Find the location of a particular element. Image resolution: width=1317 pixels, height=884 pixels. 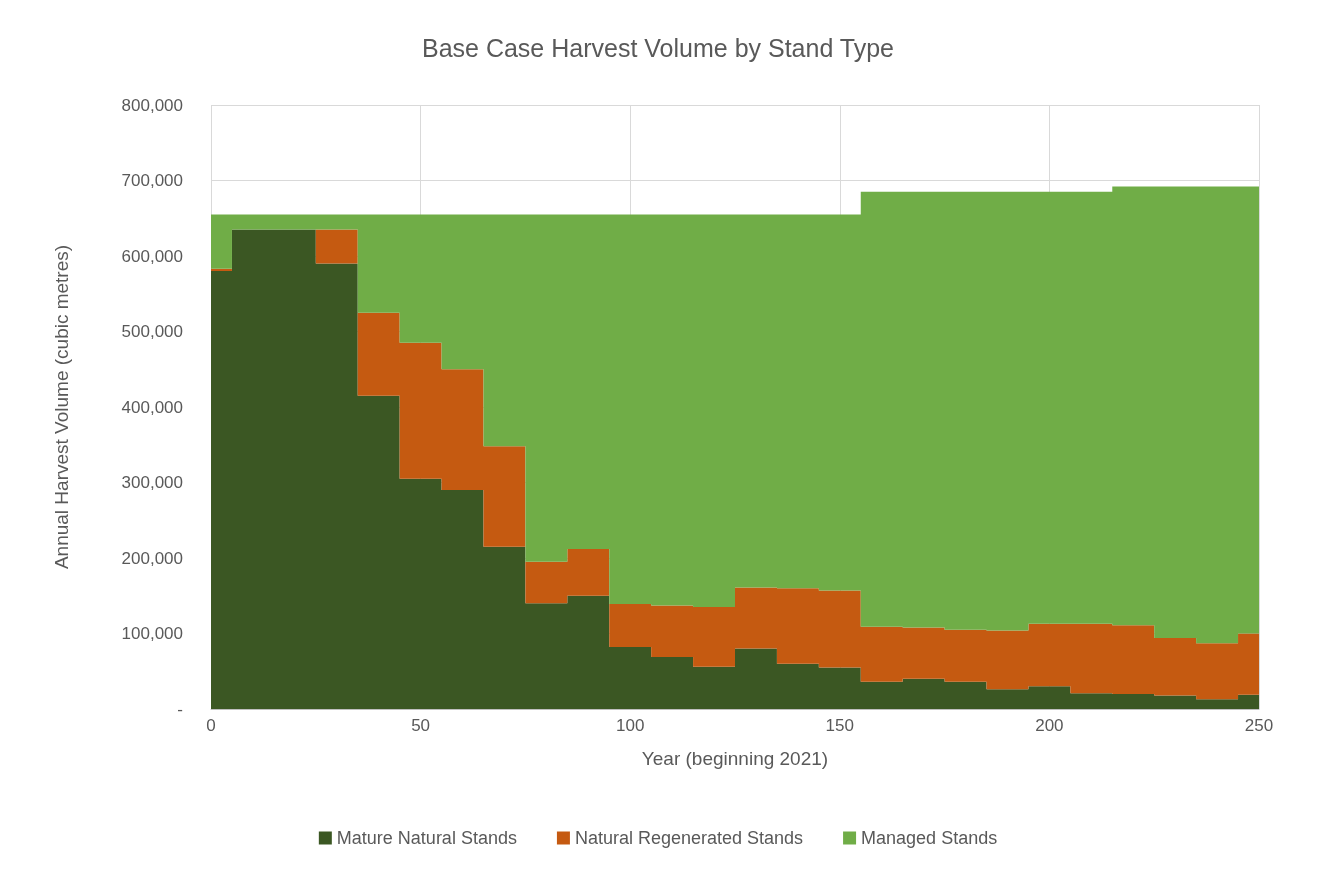

y-tick-label: 100,000 is located at coordinates (152, 633).